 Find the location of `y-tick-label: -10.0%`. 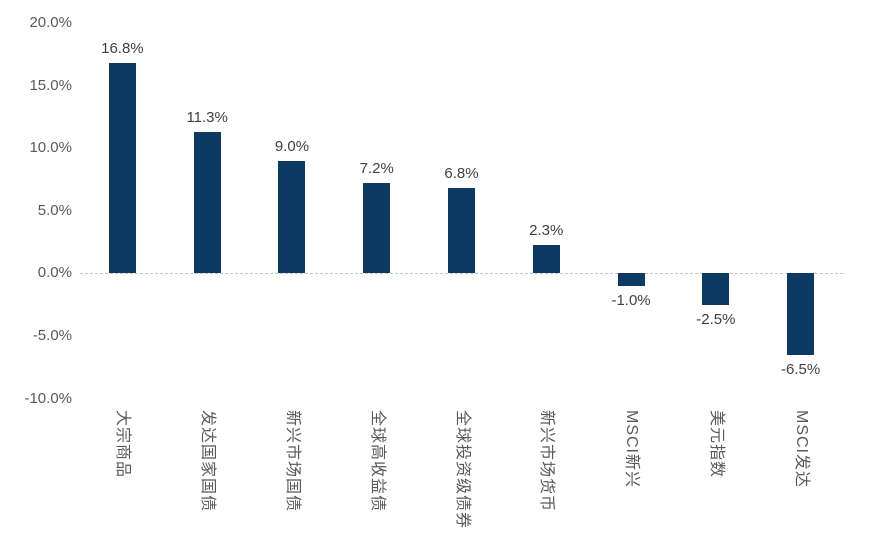

y-tick-label: -10.0% is located at coordinates (48, 398).